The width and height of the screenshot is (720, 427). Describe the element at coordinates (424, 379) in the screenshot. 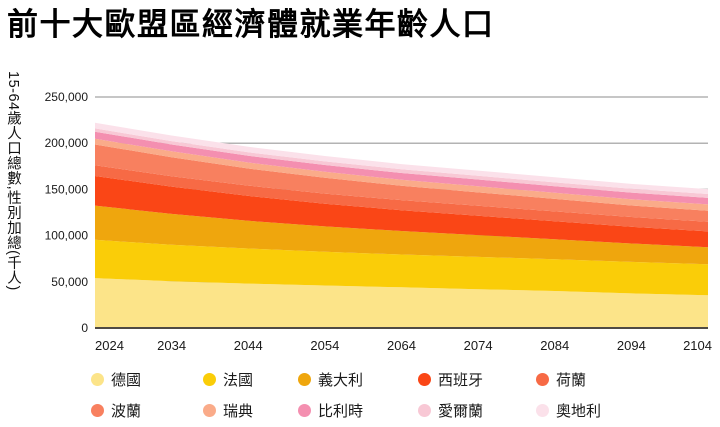

I see `legend-swatch-spain` at that location.